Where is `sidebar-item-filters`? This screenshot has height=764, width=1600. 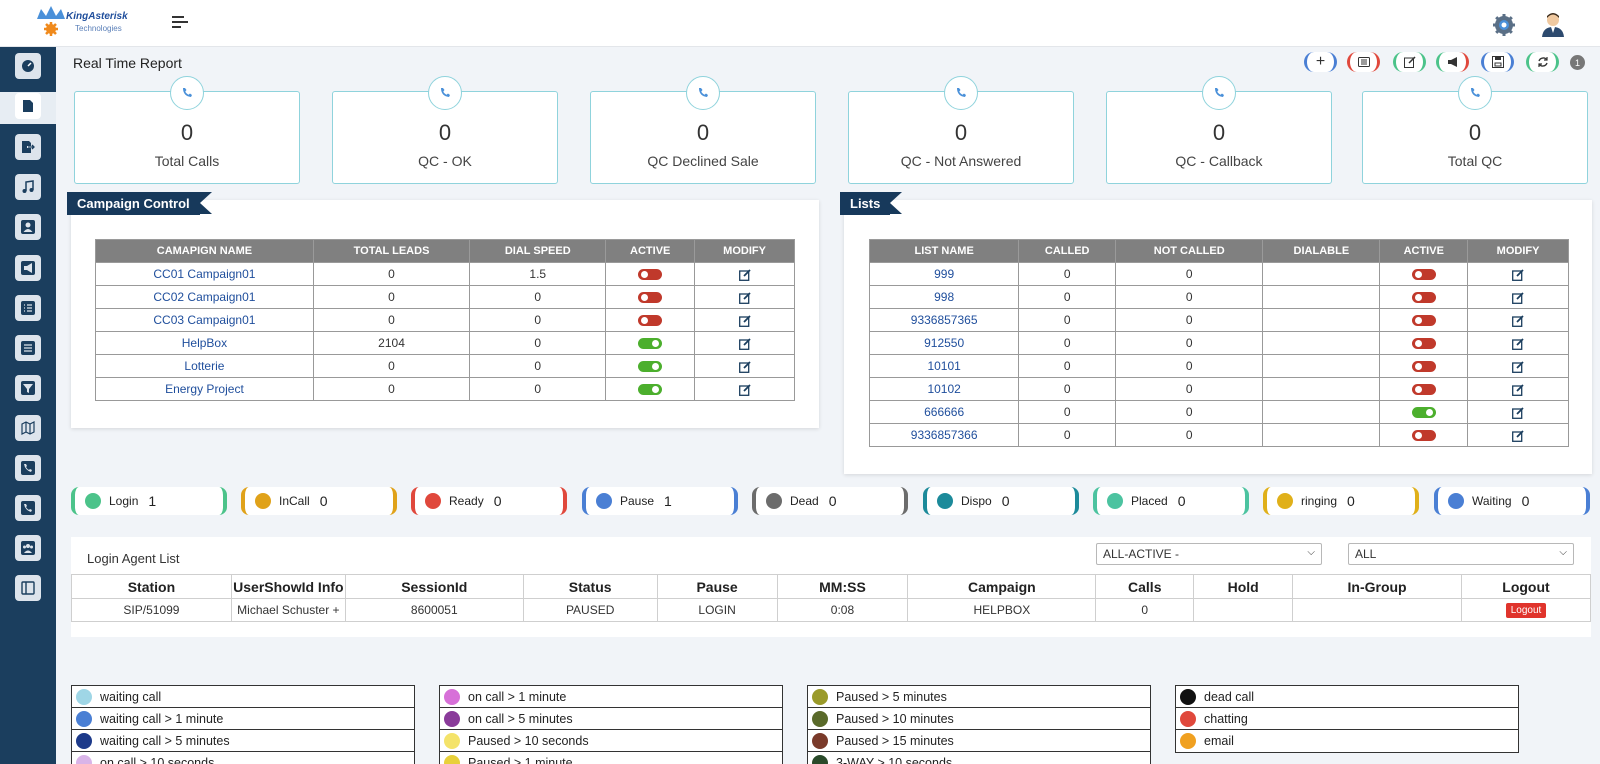
sidebar-item-filters is located at coordinates (28, 388).